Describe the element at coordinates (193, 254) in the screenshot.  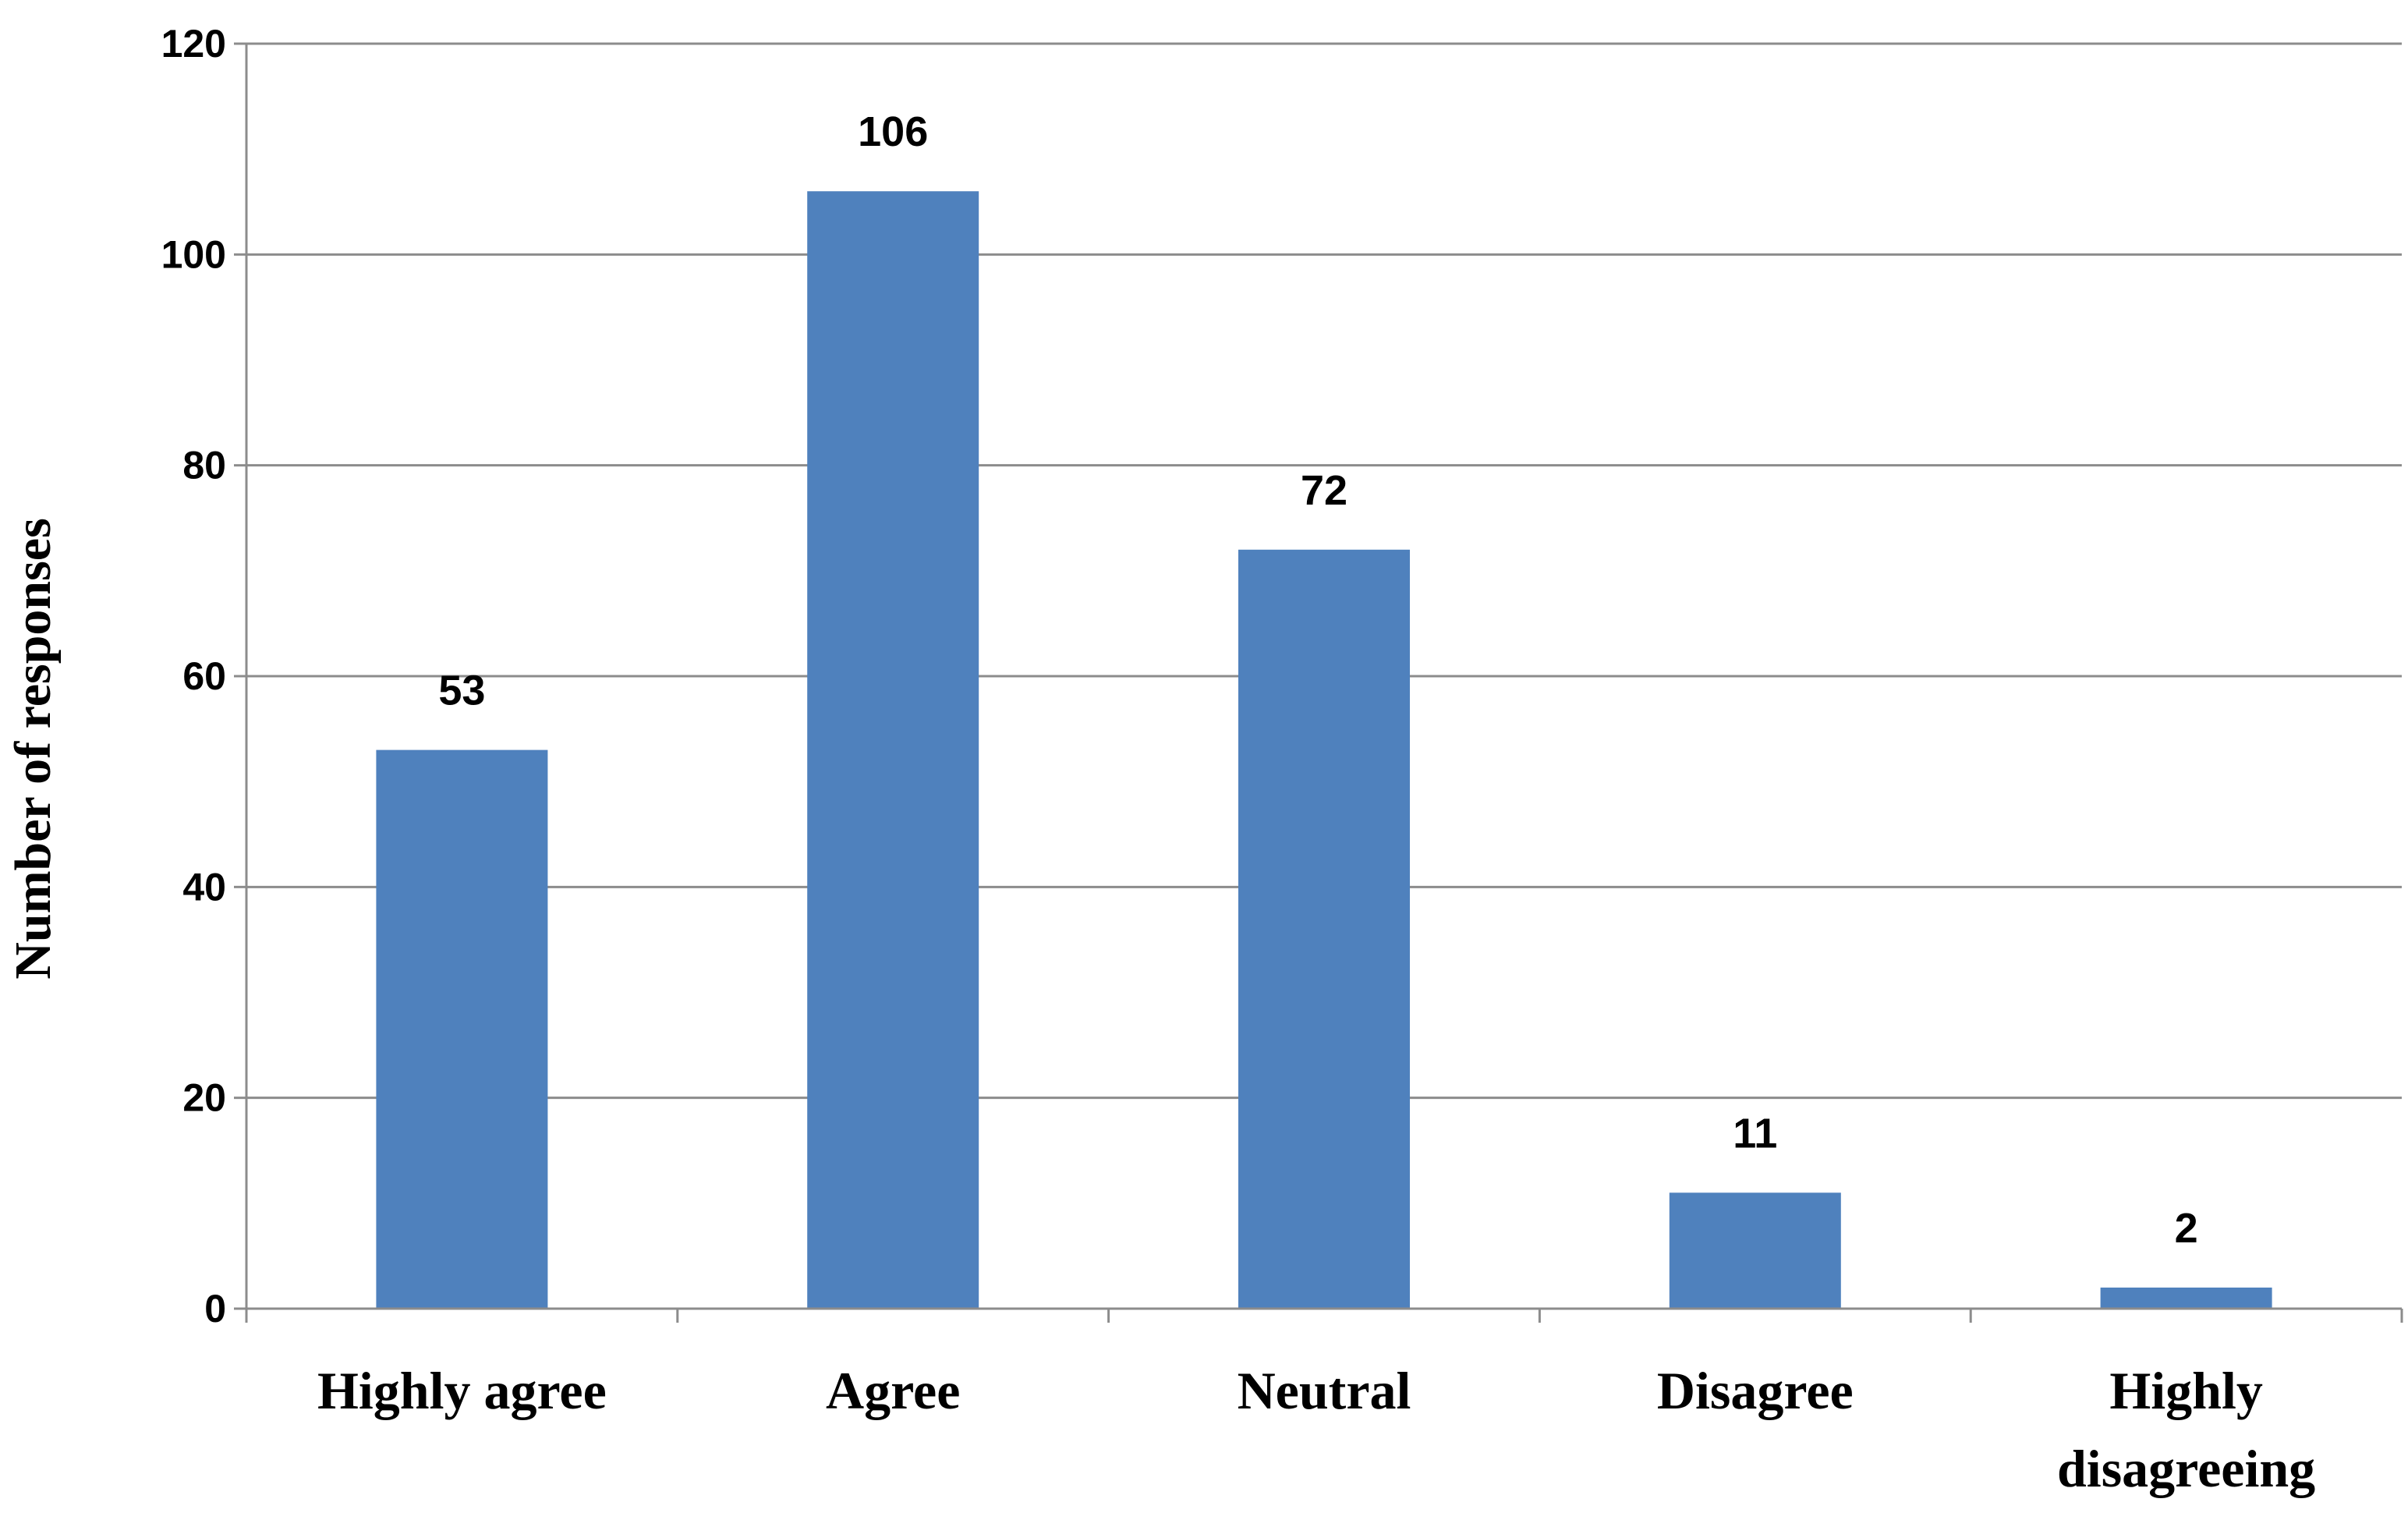
I see `y-tick-label: 100` at that location.